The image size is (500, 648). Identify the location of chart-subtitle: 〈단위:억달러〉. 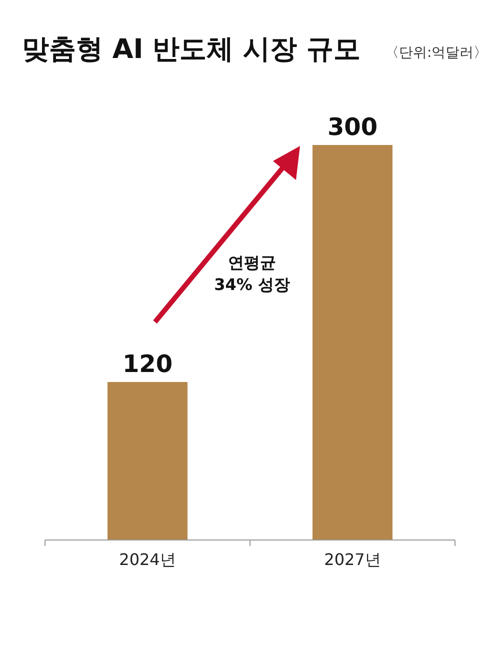
(436, 53).